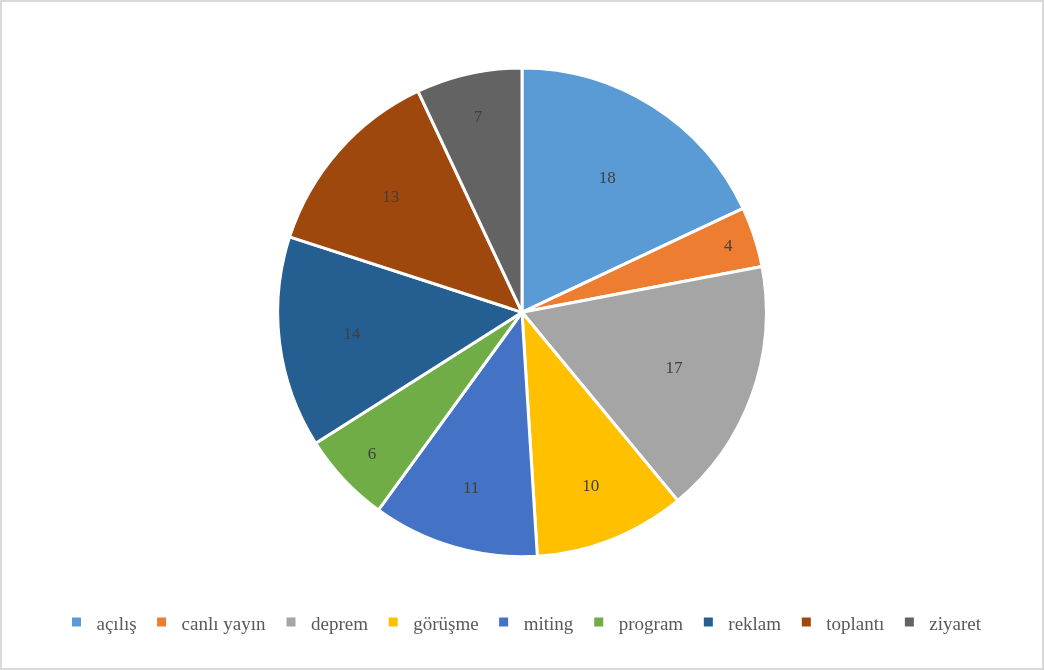 The image size is (1044, 670). I want to click on legend-label: görüşme, so click(446, 623).